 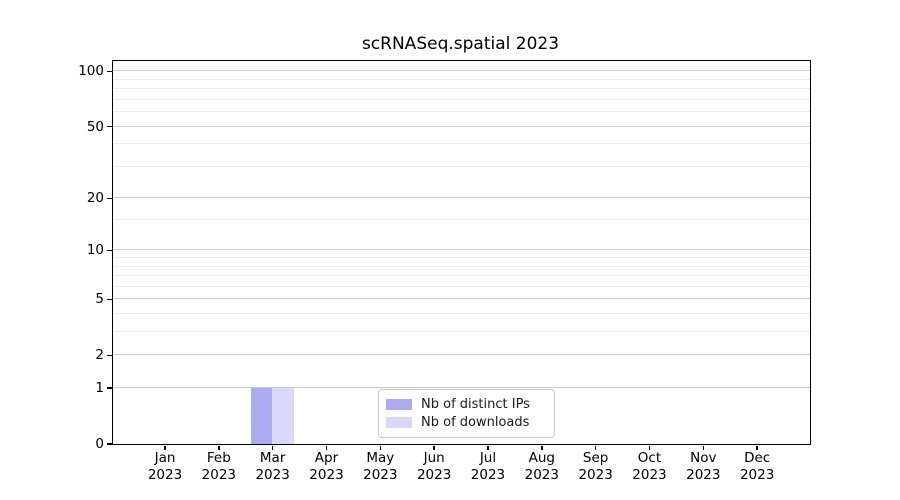 What do you see at coordinates (95, 250) in the screenshot?
I see `y-axis-tick-label: 10` at bounding box center [95, 250].